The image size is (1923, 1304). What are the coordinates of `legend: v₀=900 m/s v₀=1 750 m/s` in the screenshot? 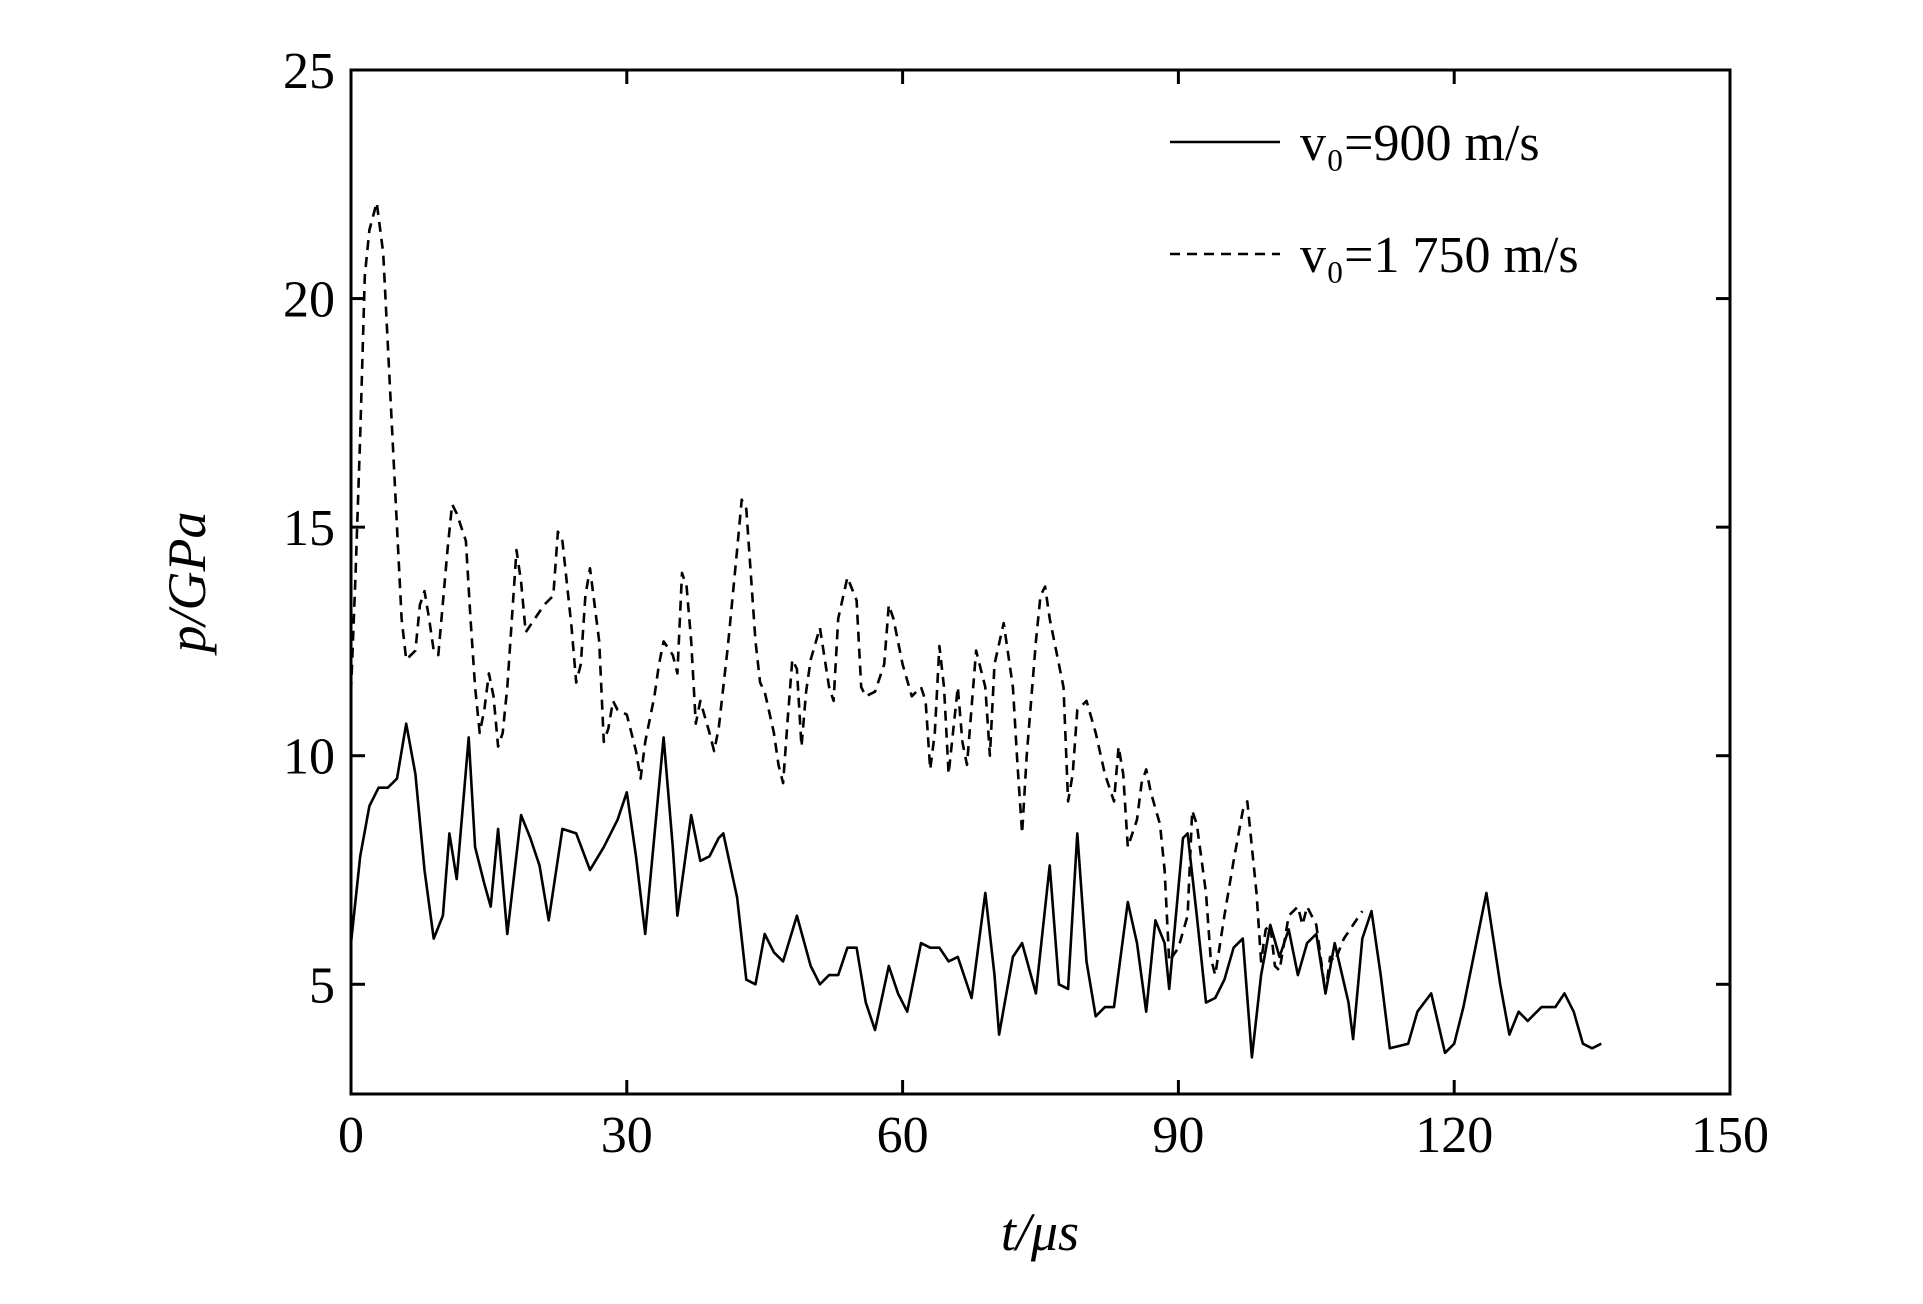 It's located at (1374, 199).